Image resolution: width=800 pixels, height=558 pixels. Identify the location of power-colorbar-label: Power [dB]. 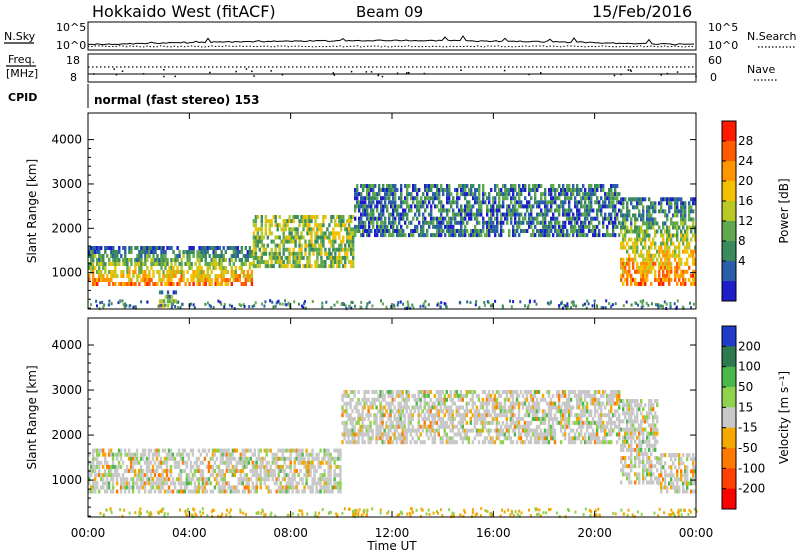
(784, 210).